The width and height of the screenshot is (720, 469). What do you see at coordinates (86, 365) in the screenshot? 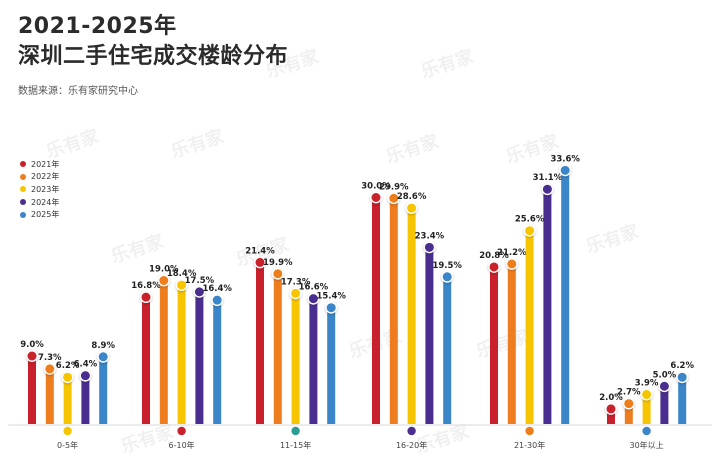
I see `data-label: 6.4%` at bounding box center [86, 365].